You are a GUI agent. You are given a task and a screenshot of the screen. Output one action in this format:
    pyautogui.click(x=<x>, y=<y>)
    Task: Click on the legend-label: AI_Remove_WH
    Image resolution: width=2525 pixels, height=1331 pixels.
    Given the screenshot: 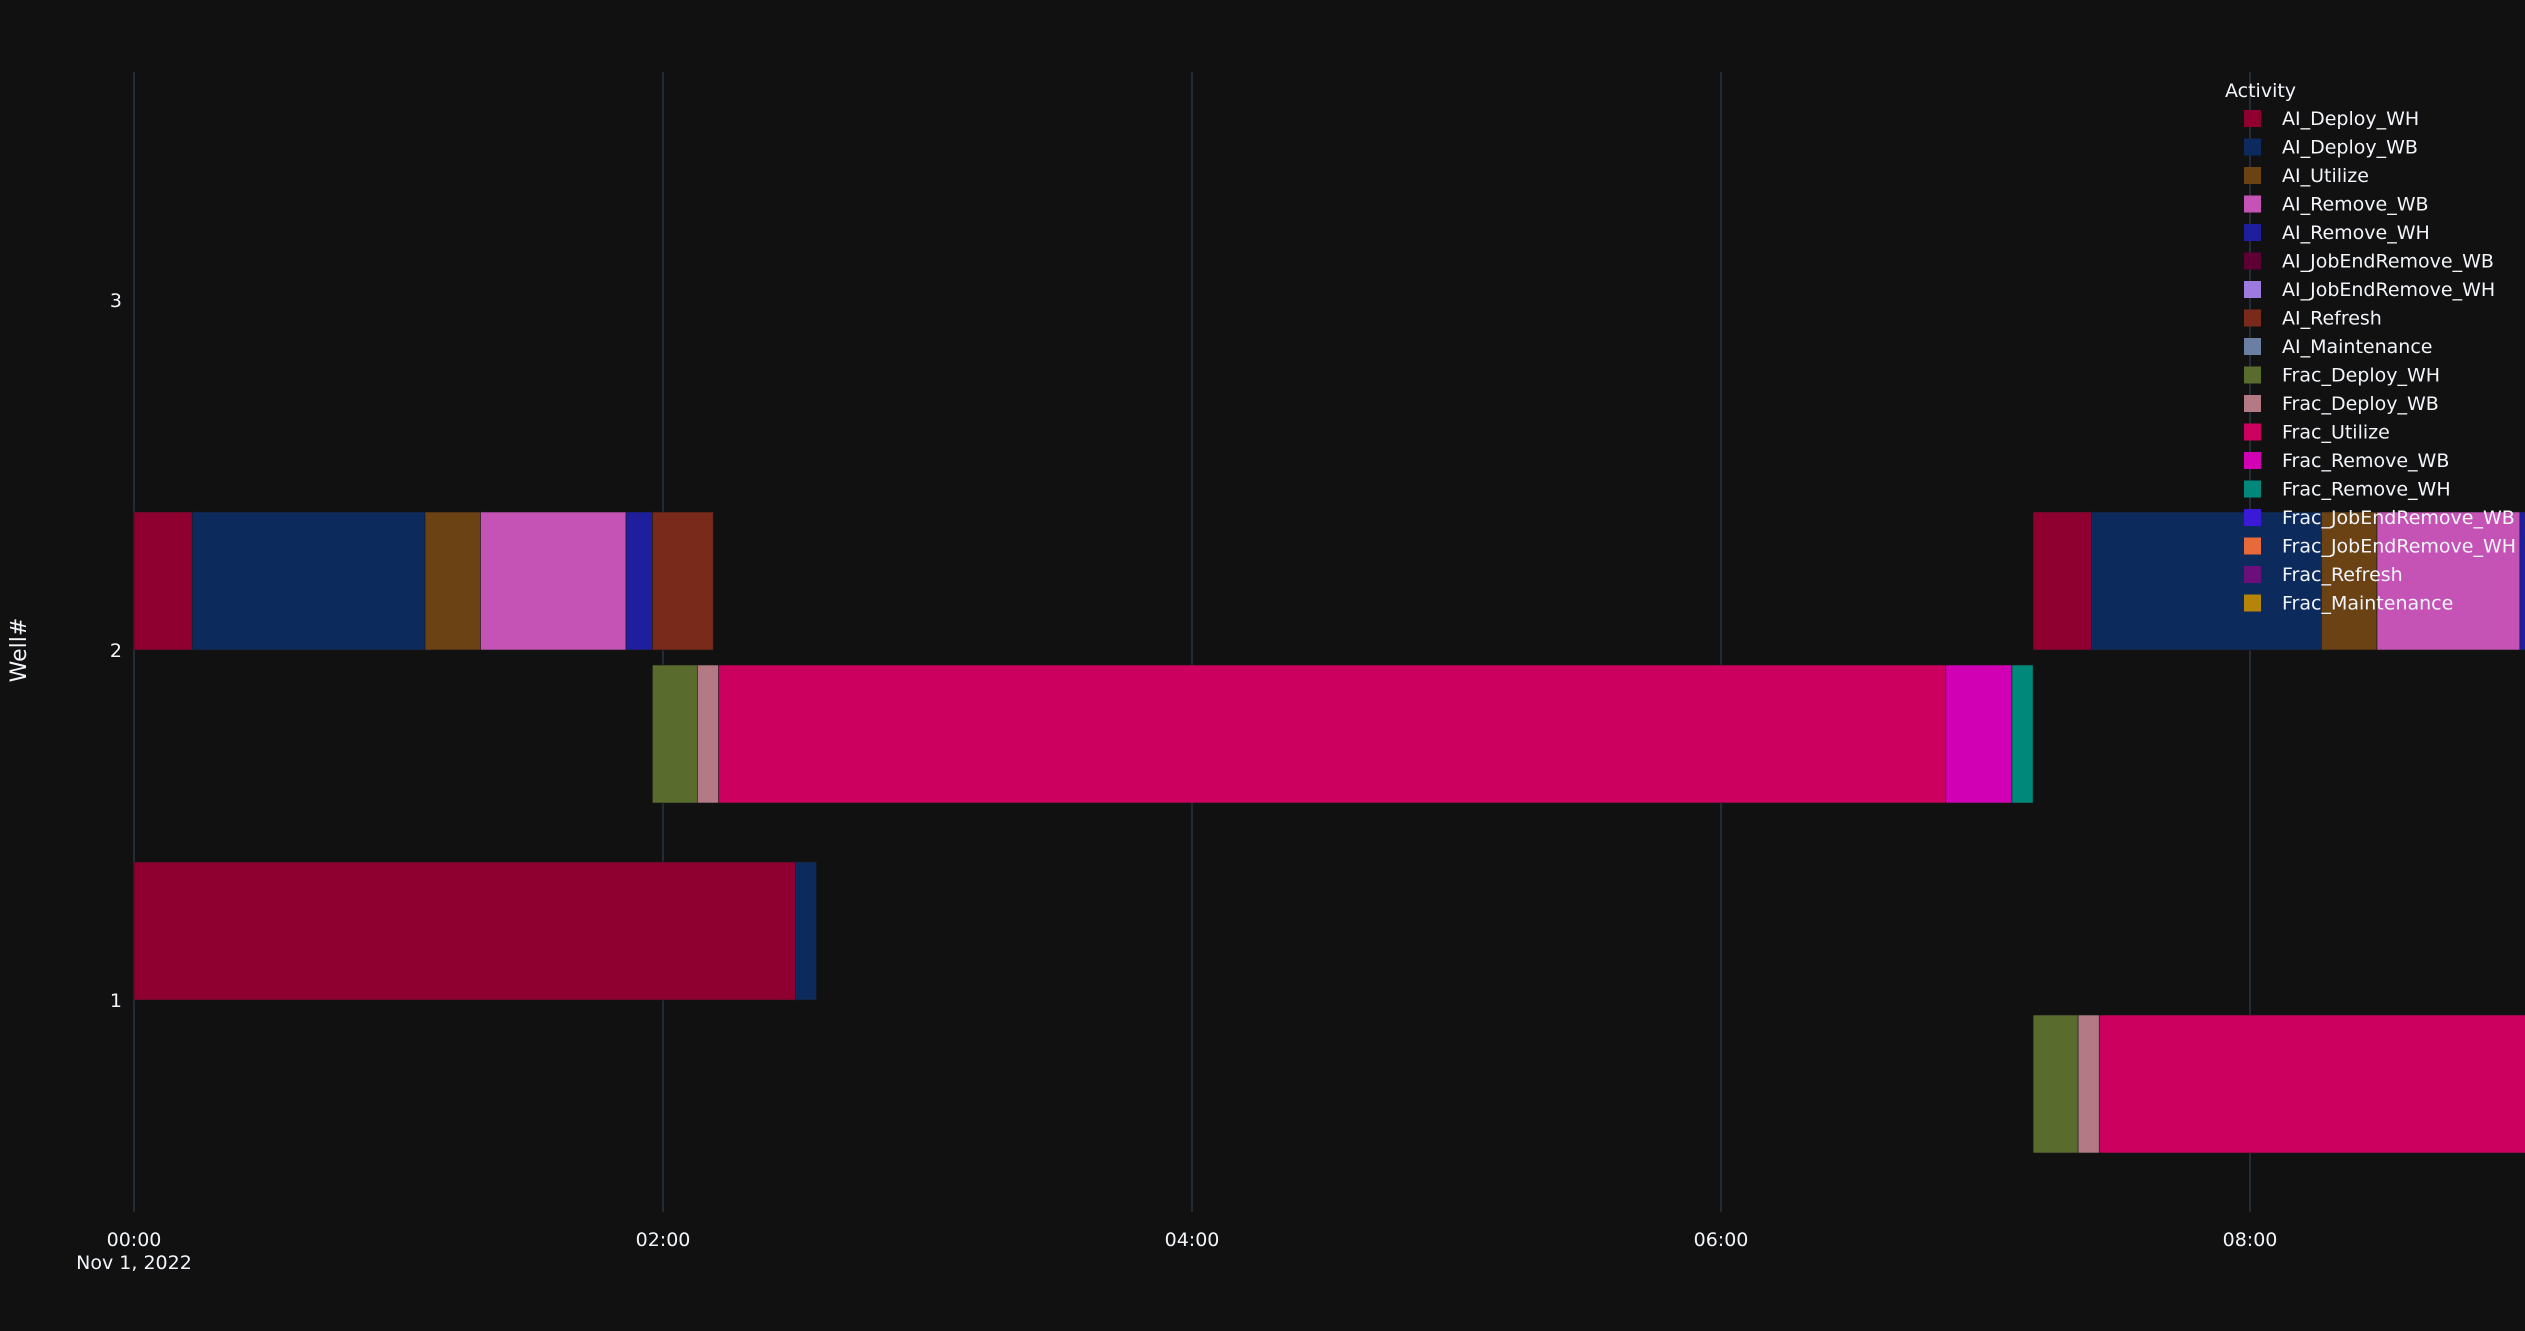 What is the action you would take?
    pyautogui.click(x=2356, y=233)
    